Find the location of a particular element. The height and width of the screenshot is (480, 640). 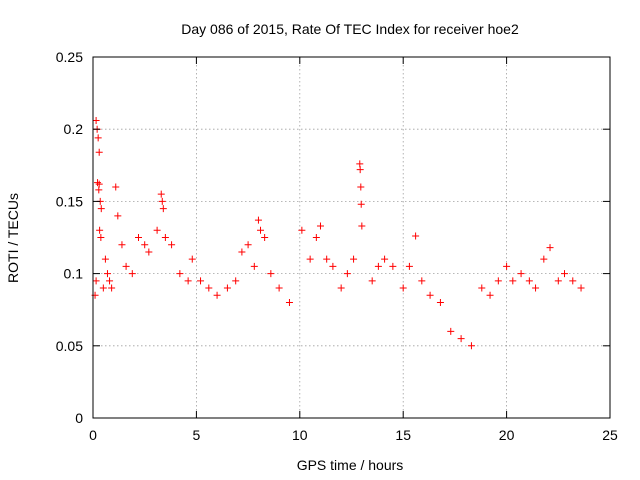

x-tick-label: 25 is located at coordinates (610, 435).